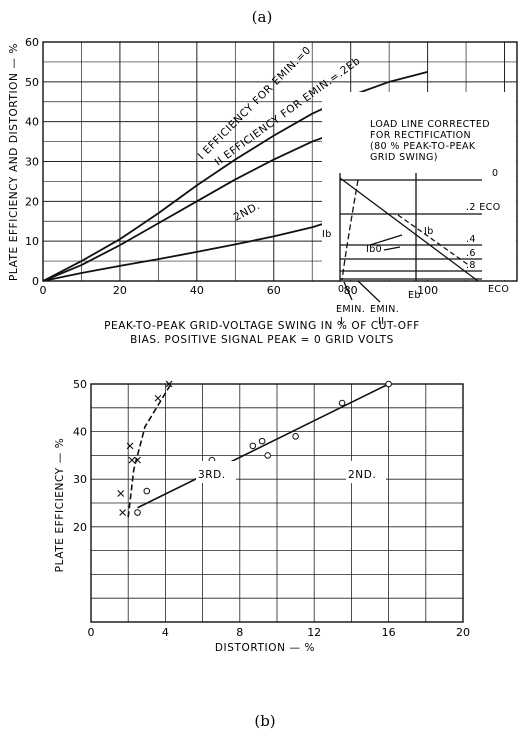  Describe the element at coordinates (274, 290) in the screenshot. I see `x-tick-label: 60` at that location.